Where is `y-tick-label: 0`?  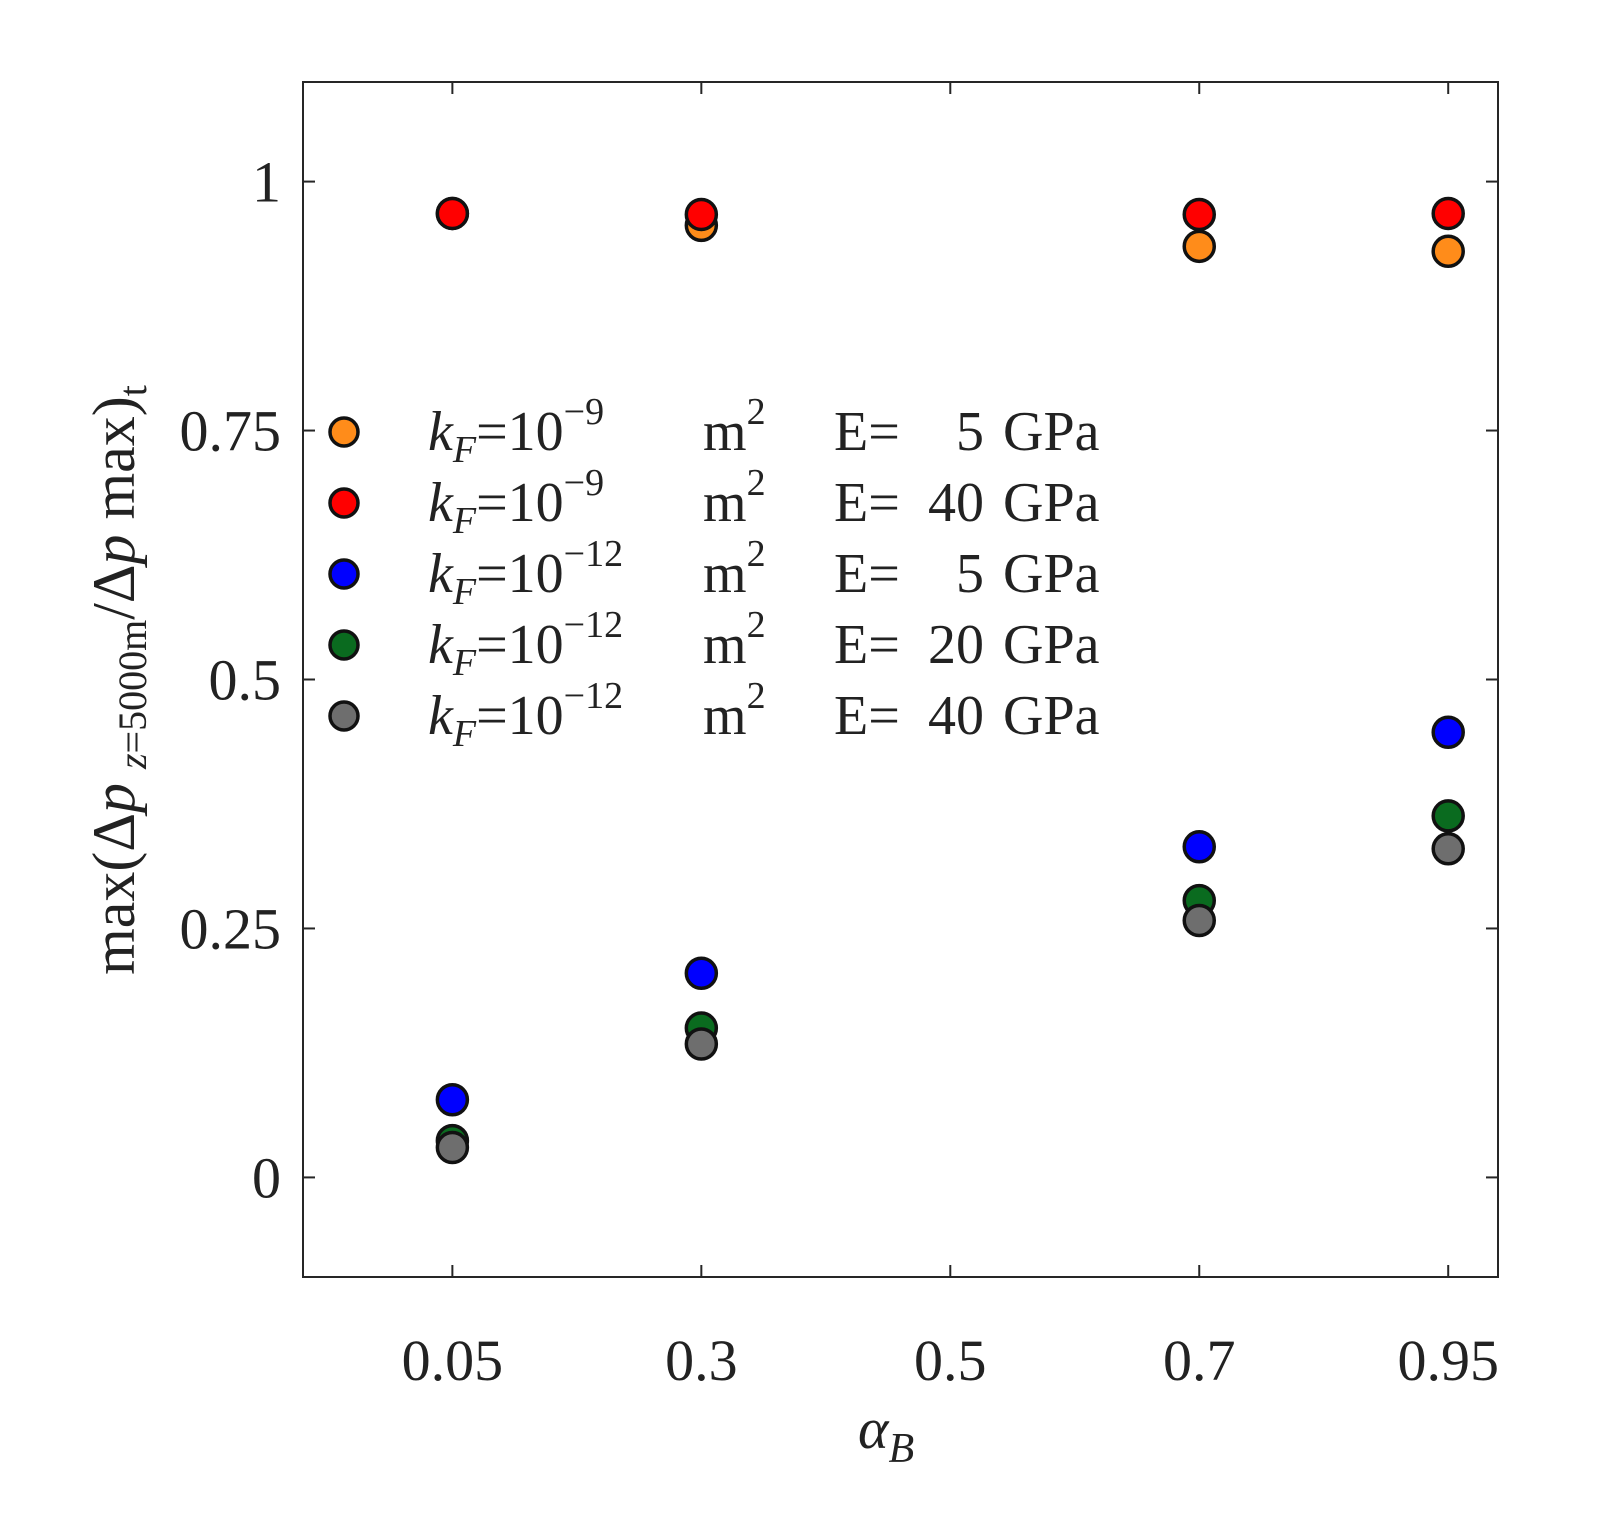
y-tick-label: 0 is located at coordinates (266, 1177).